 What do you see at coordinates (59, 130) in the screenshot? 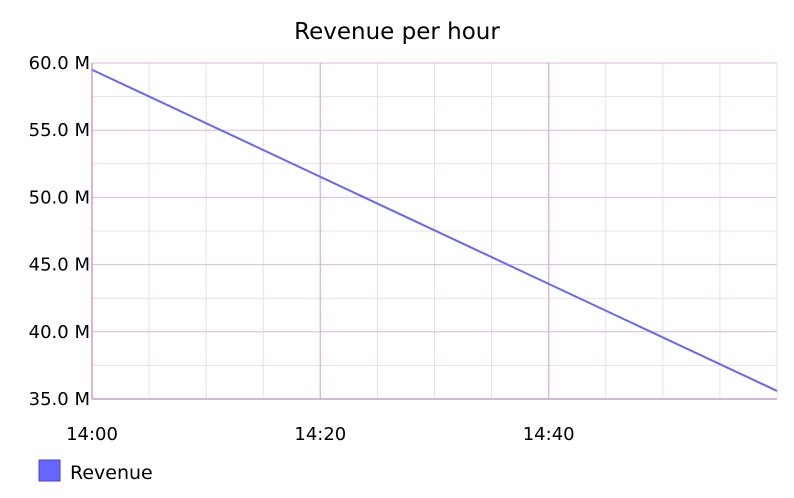
I see `y-tick-label: 55.0 M` at bounding box center [59, 130].